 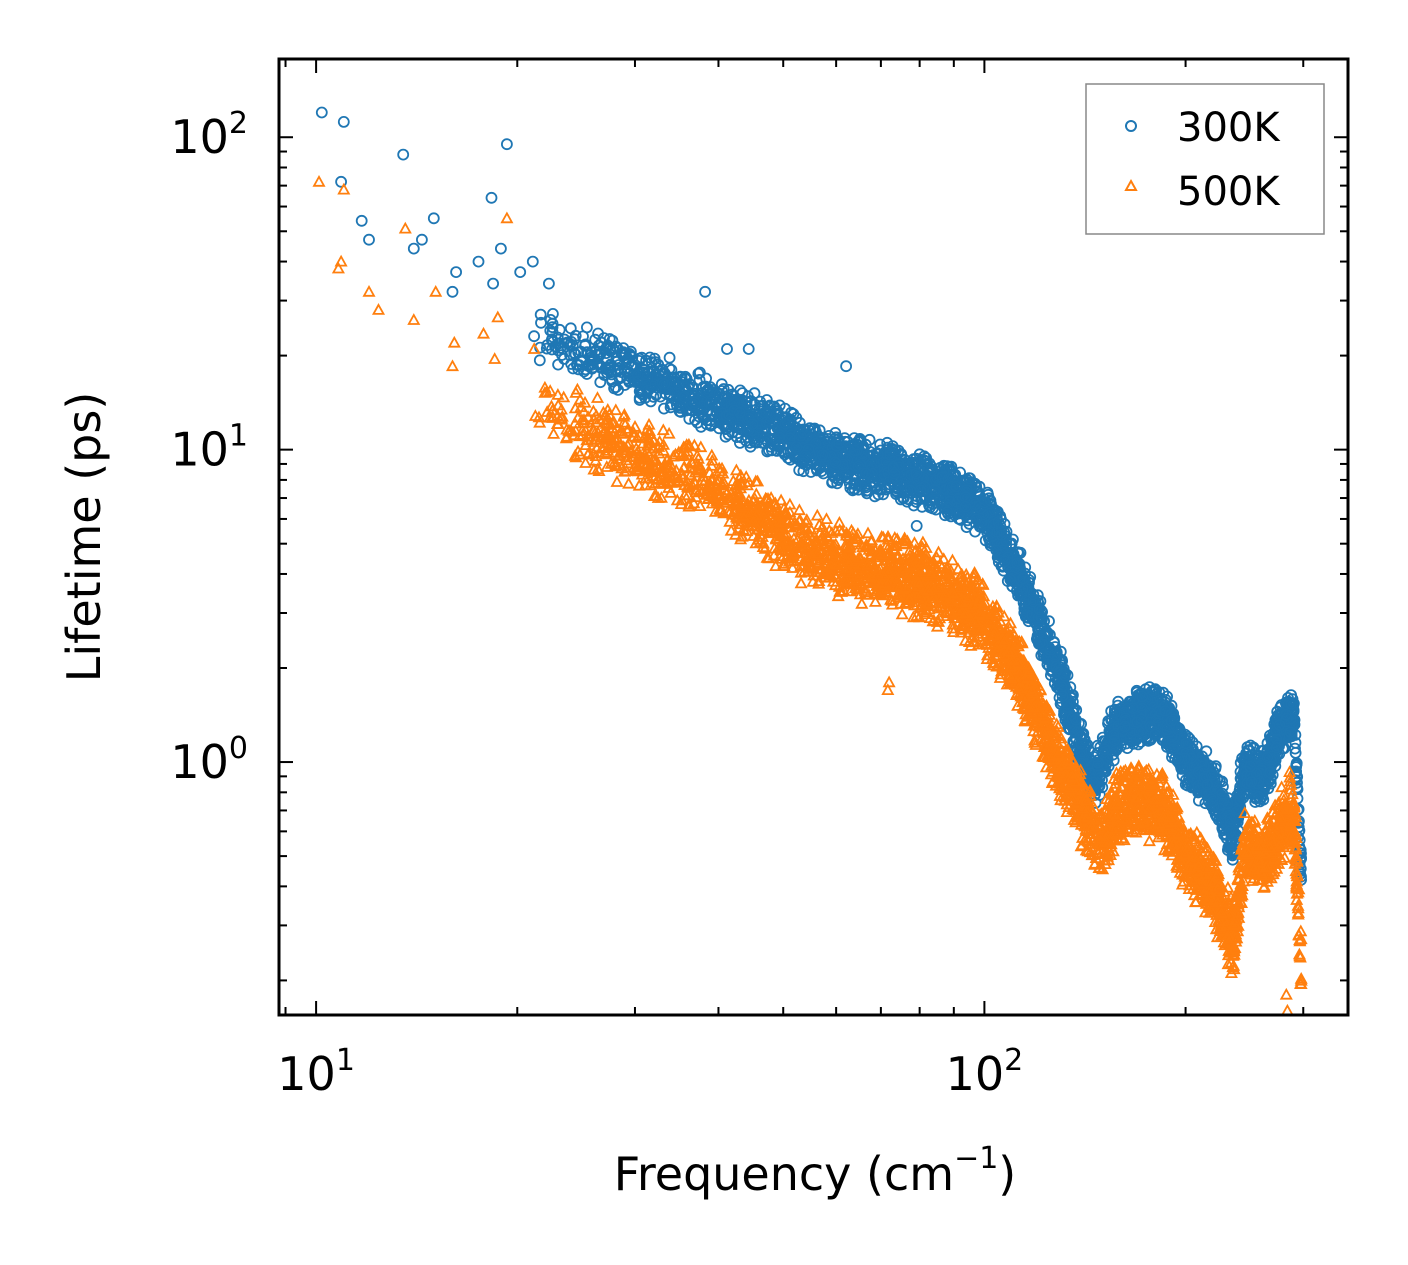 I want to click on point-300K-2014, so click(x=578, y=369).